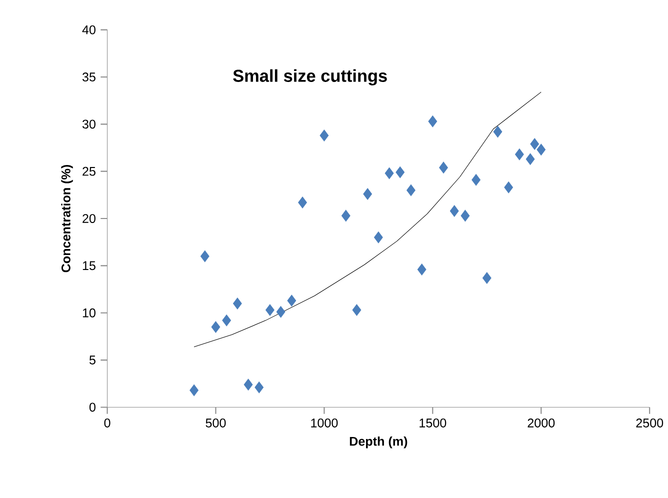 The image size is (668, 498). I want to click on y-tick-label: 20, so click(89, 219).